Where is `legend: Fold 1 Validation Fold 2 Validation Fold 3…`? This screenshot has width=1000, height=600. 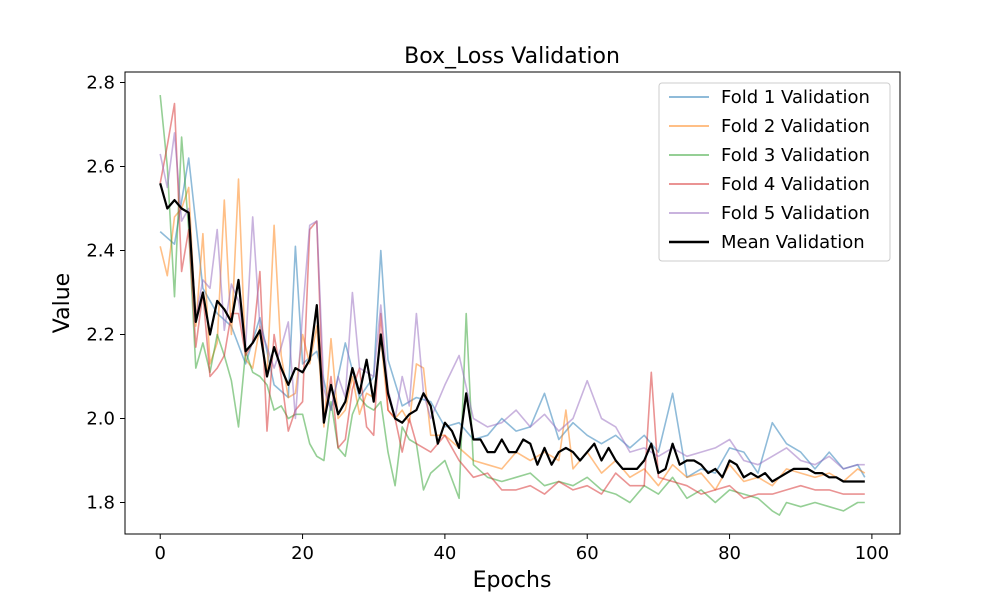
legend: Fold 1 Validation Fold 2 Validation Fold 3… is located at coordinates (774, 172).